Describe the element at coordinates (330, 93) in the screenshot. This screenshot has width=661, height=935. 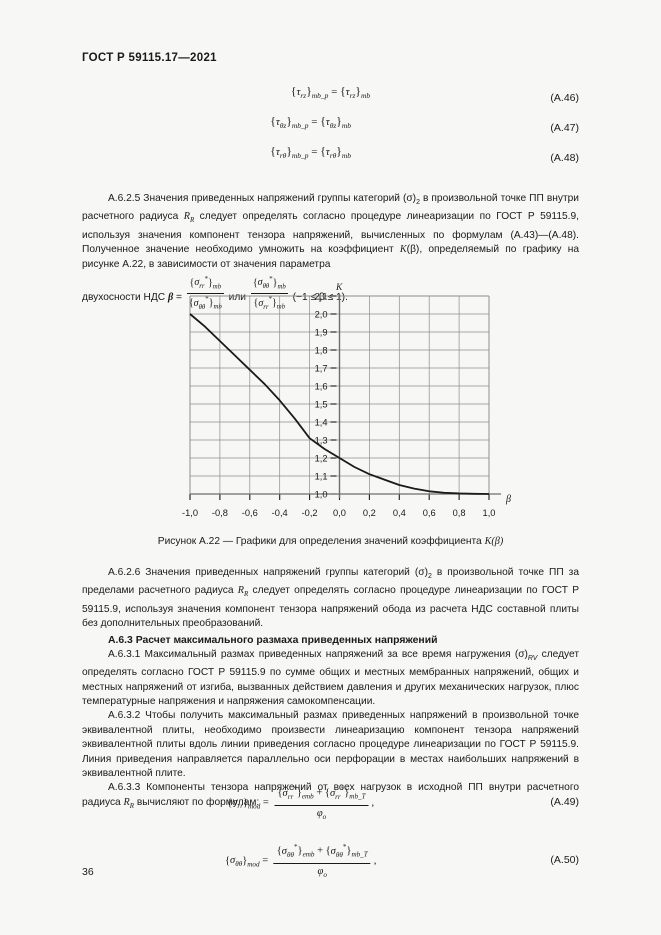
I see `formula-a46-body: {τrz}mb_р = {τrz}mb` at that location.